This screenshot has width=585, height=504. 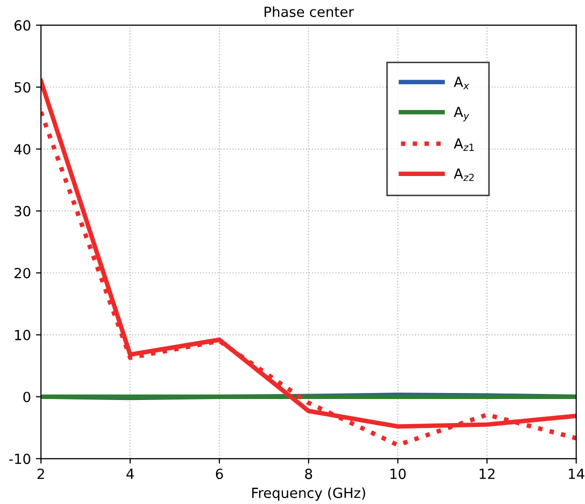 I want to click on legend-label: A$_{y}$, so click(x=462, y=114).